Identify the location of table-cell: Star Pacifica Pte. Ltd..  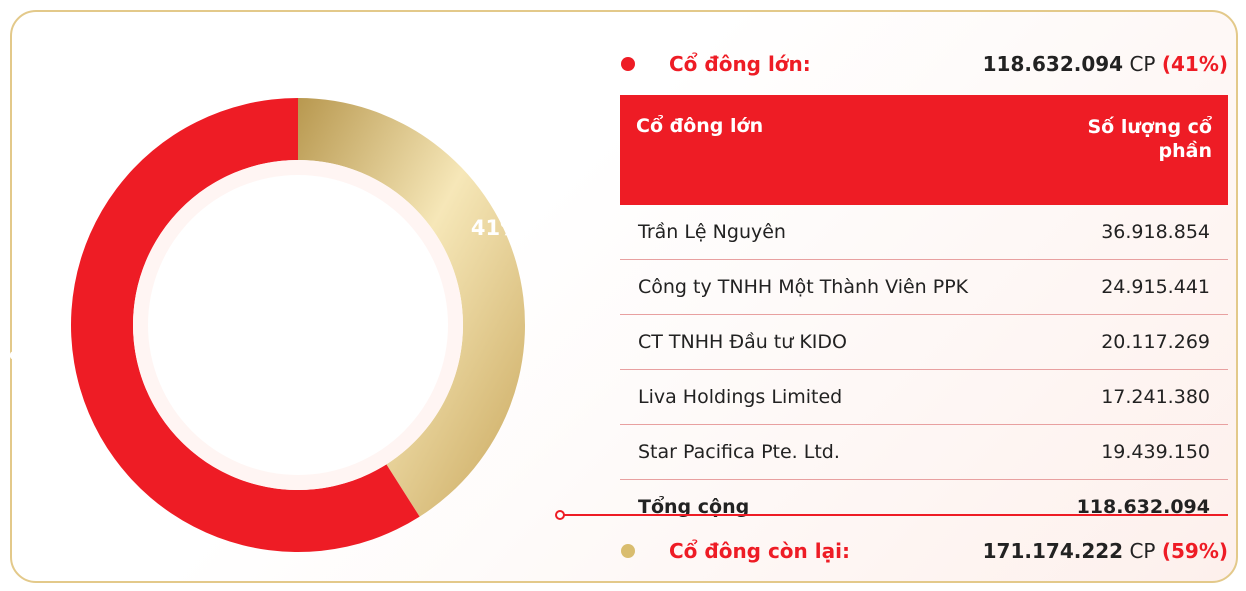
(839, 452).